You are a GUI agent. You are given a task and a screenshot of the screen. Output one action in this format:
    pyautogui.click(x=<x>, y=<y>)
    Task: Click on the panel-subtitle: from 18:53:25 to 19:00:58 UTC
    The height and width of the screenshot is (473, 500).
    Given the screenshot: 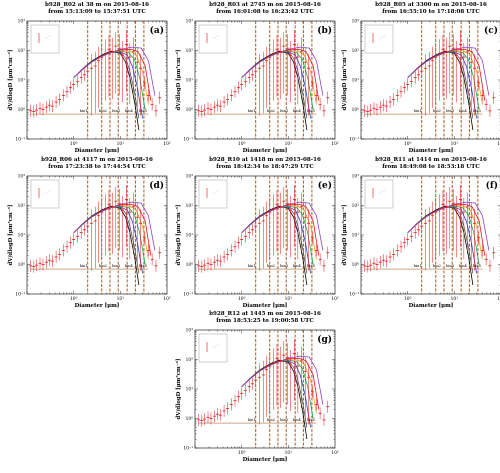 What is the action you would take?
    pyautogui.click(x=265, y=321)
    